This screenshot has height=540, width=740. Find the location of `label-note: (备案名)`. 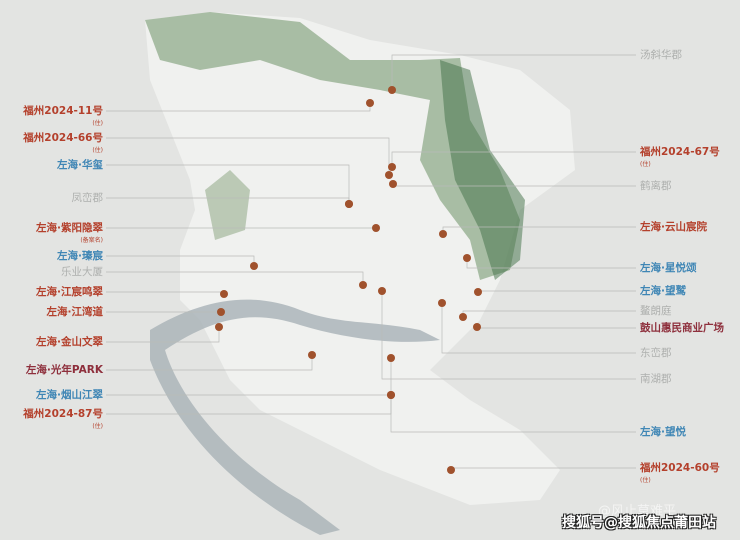

label-note: (备案名) is located at coordinates (91, 240).